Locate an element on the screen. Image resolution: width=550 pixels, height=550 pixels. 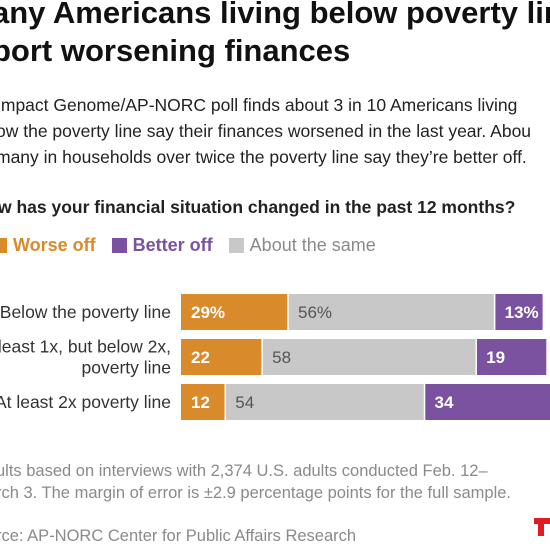
legend-label-worse: Worse off is located at coordinates (54, 244).